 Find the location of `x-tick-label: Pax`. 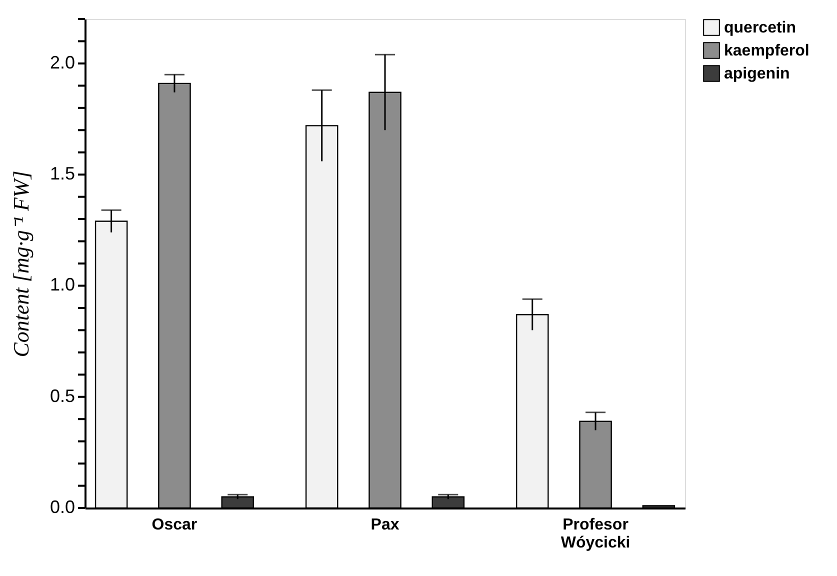

x-tick-label: Pax is located at coordinates (385, 525).